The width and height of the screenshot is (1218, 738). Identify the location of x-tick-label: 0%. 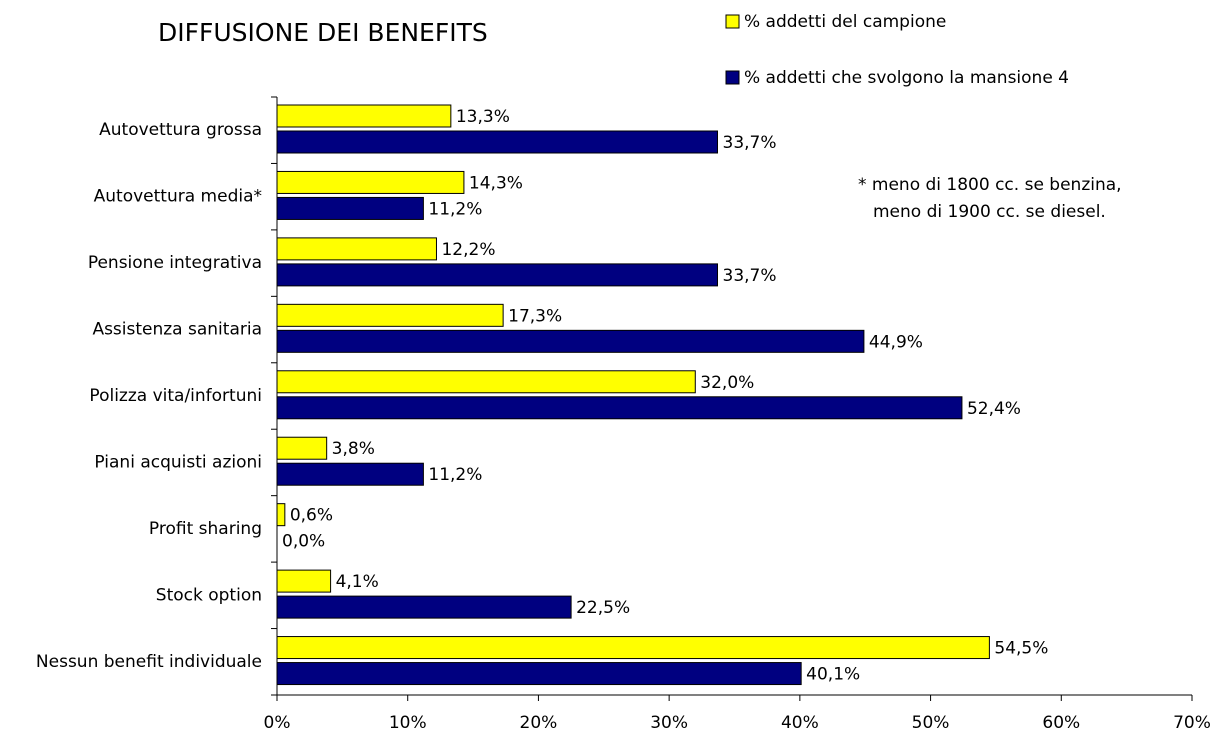
(277, 723).